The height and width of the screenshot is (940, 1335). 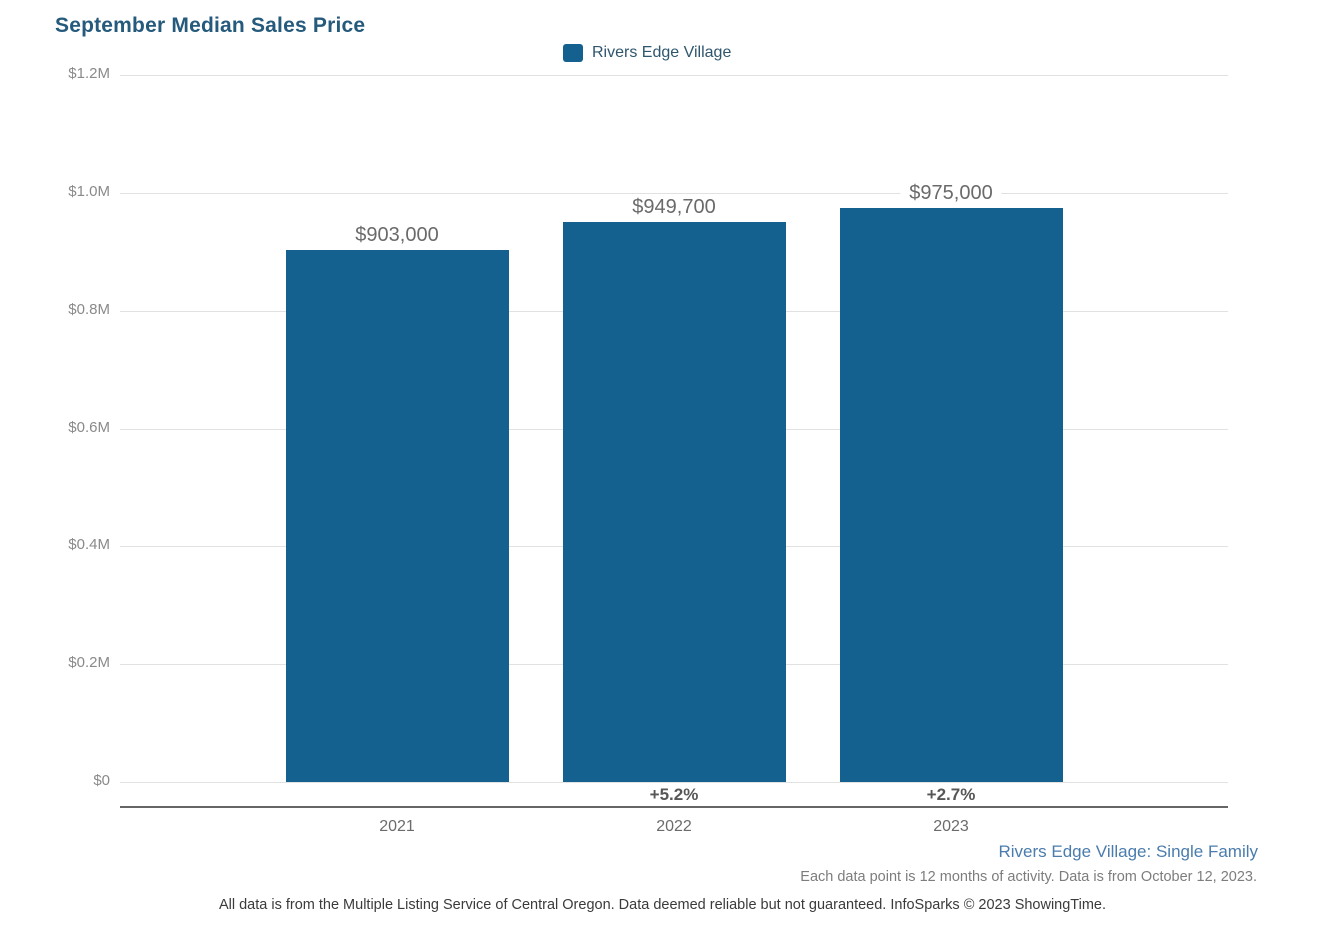 I want to click on bar-2021, so click(x=397, y=515).